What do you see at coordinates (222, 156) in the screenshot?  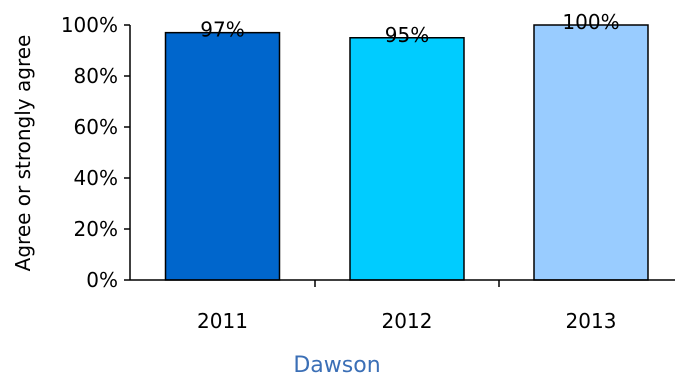 I see `bar-2011` at bounding box center [222, 156].